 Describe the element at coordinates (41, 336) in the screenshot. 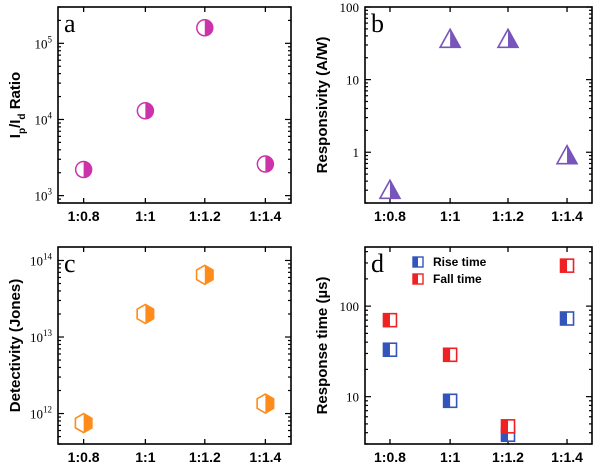

I see `y-tick-label: 10¹³` at that location.